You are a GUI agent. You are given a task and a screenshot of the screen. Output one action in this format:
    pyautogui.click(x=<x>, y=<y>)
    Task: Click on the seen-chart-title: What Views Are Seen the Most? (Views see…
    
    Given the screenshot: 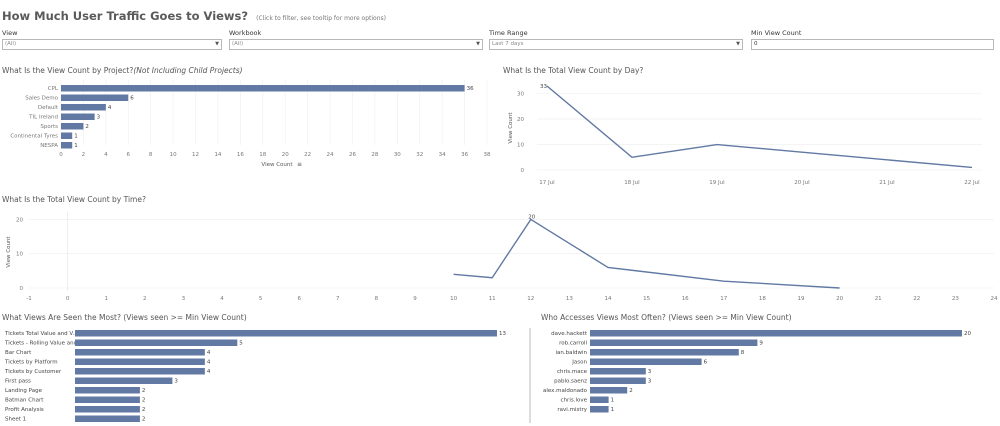 What is the action you would take?
    pyautogui.click(x=124, y=317)
    